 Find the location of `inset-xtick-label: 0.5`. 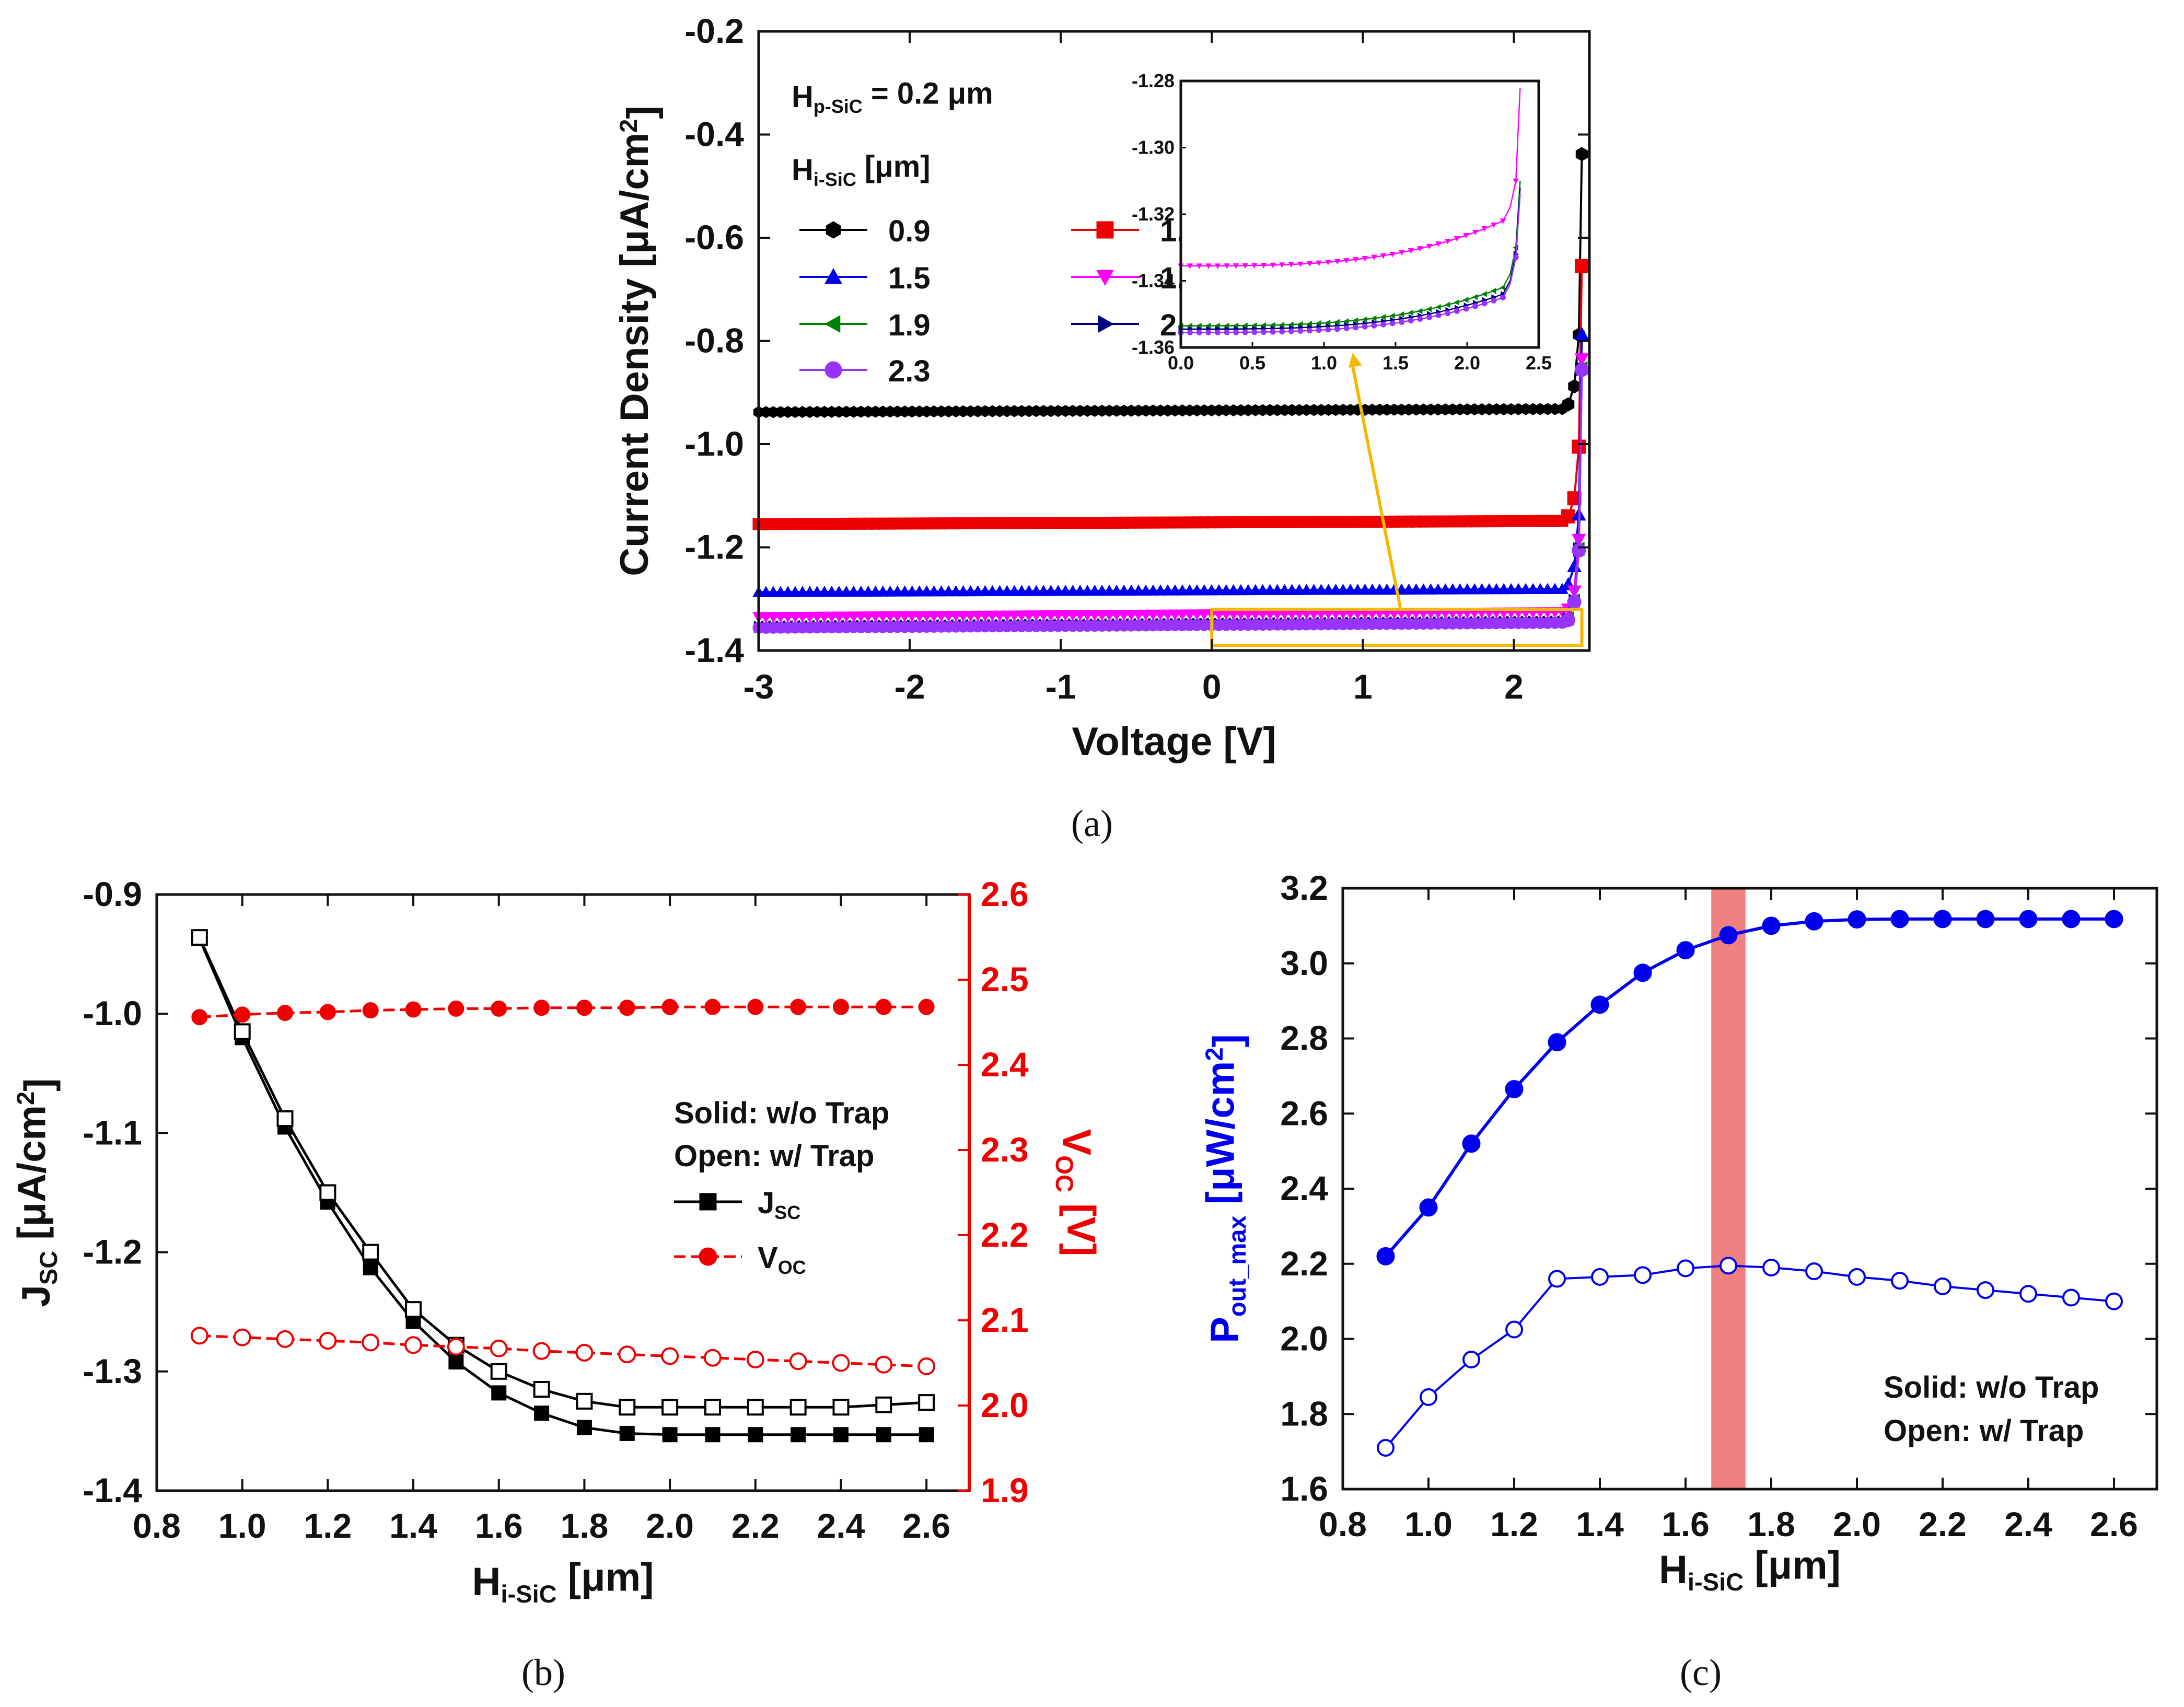

inset-xtick-label: 0.5 is located at coordinates (1252, 363).